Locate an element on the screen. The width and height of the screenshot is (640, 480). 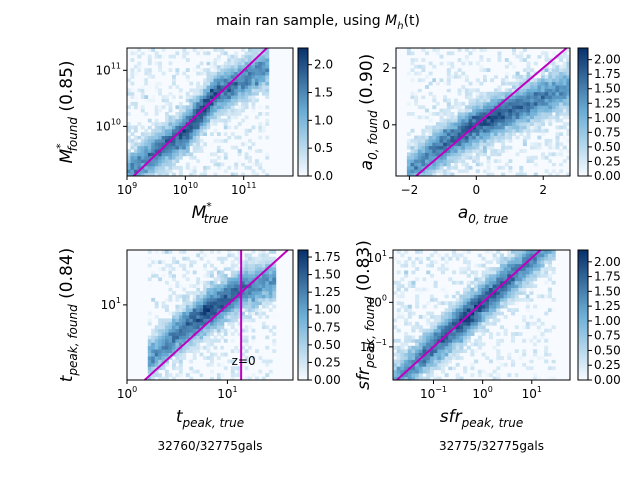
y-tick-label: 0 is located at coordinates (386, 125).